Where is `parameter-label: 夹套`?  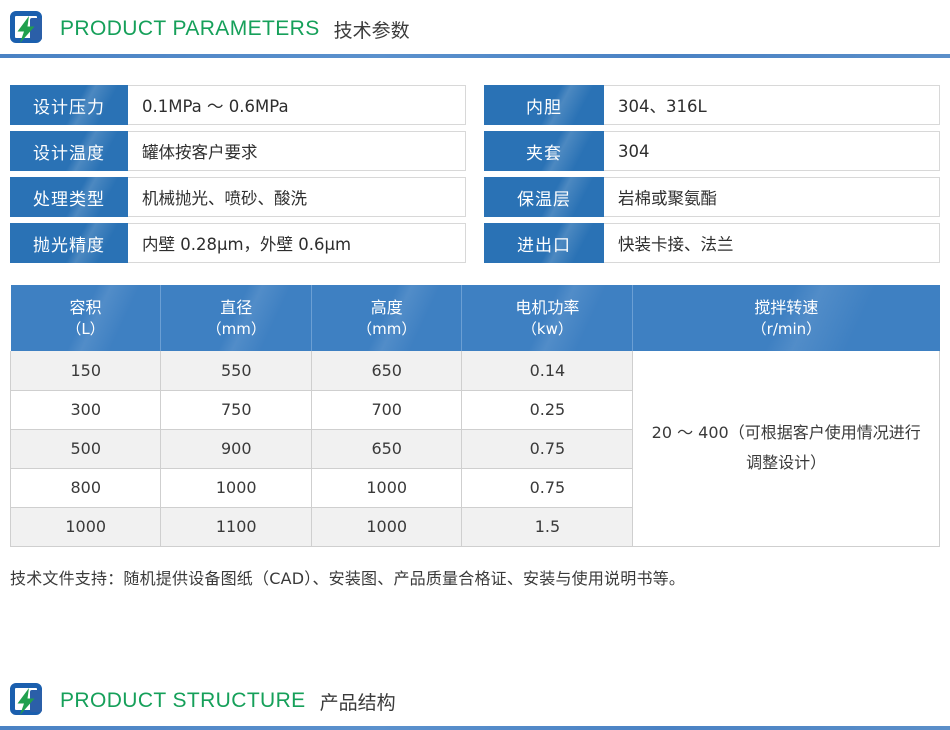 parameter-label: 夹套 is located at coordinates (544, 151).